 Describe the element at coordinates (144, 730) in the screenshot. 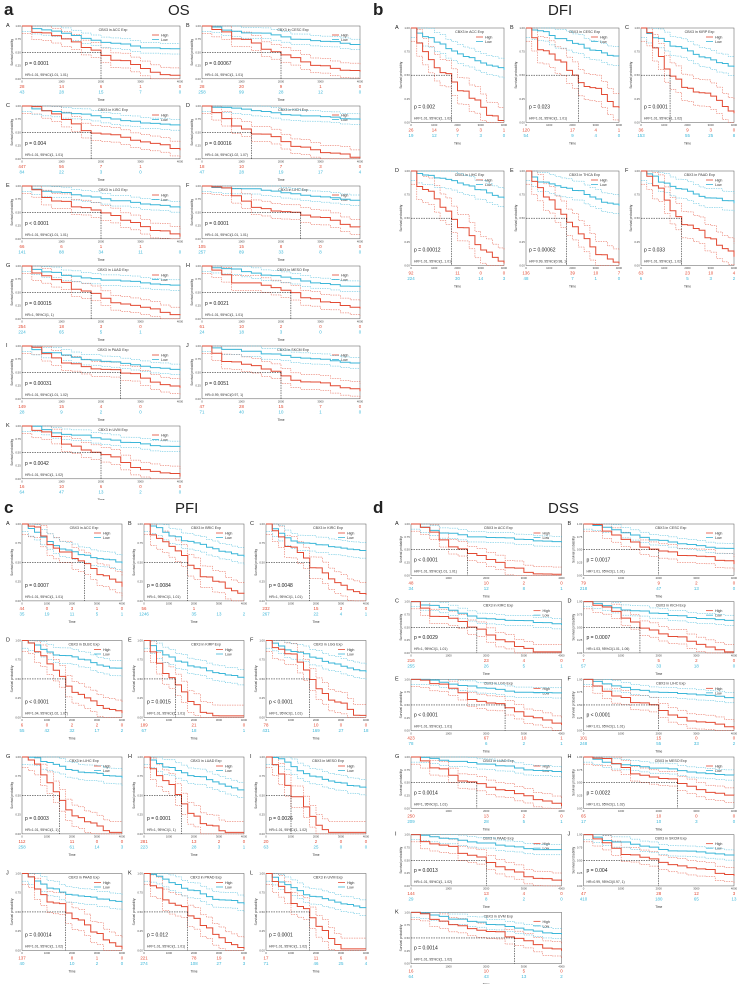

I see `risk-table-cell: 67` at that location.